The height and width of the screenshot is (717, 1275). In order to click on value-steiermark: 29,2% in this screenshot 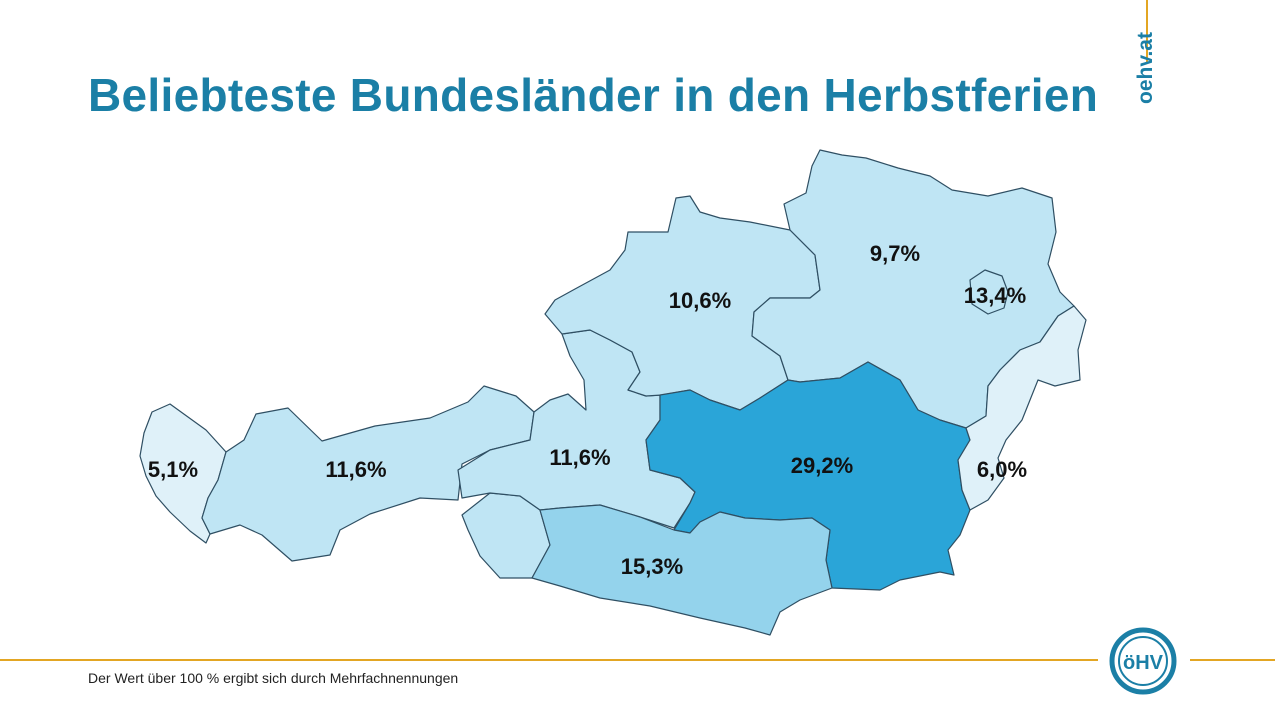, I will do `click(822, 465)`.